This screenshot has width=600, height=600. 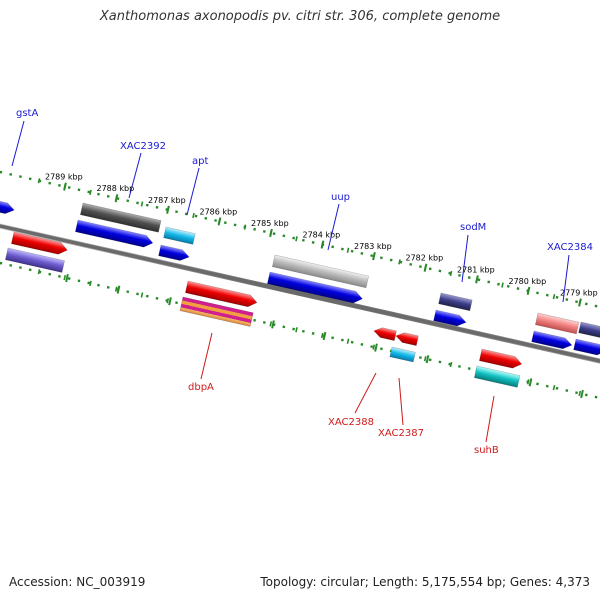 What do you see at coordinates (219, 211) in the screenshot?
I see `ruler-tick-label: 2786 kbp` at bounding box center [219, 211].